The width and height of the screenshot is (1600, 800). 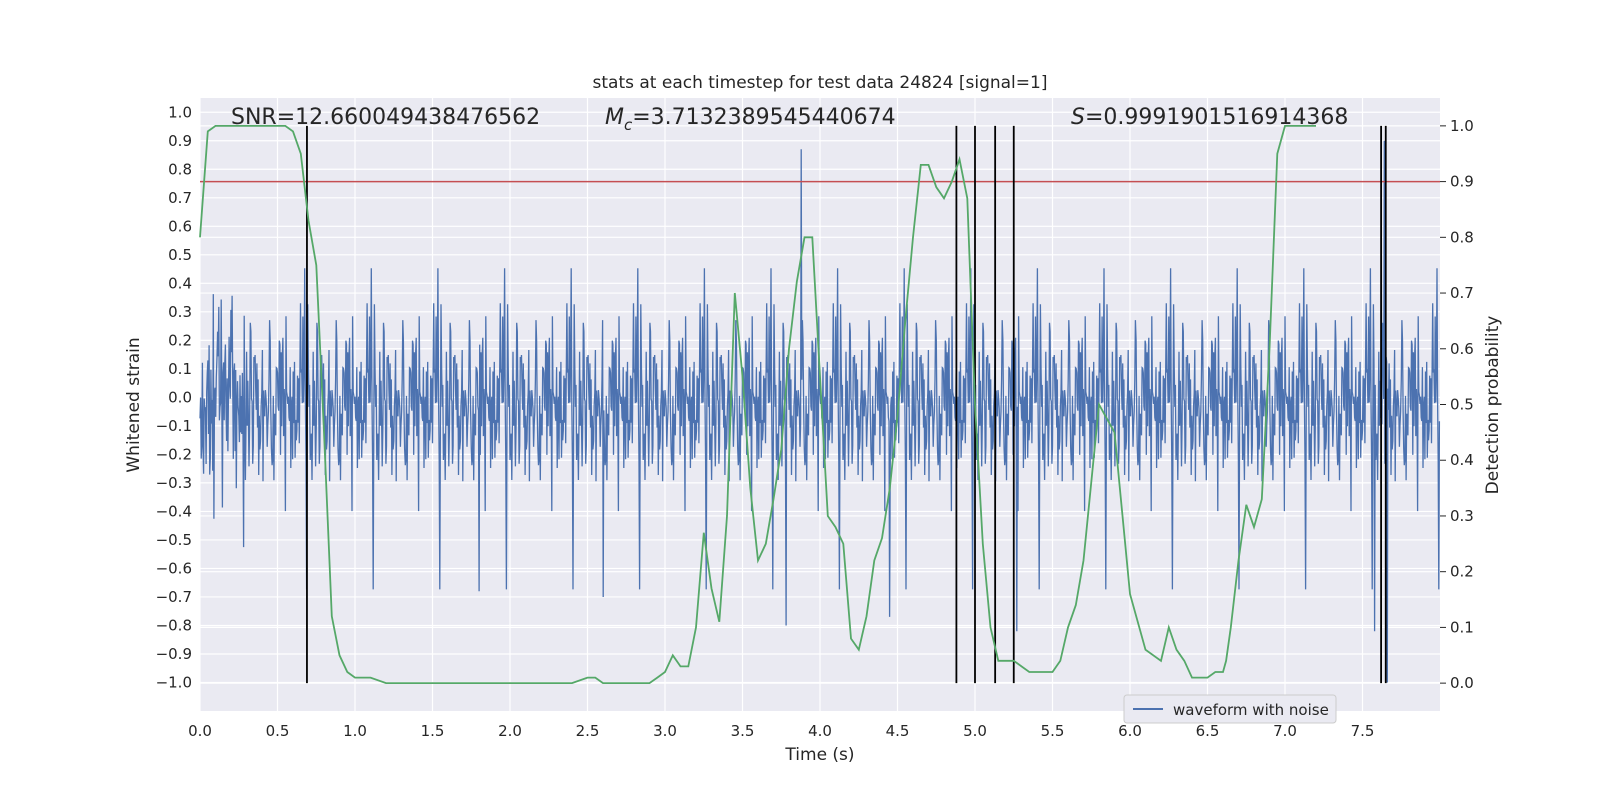 What do you see at coordinates (385, 117) in the screenshot?
I see `snr-annotation: SNR=12.660049438476562` at bounding box center [385, 117].